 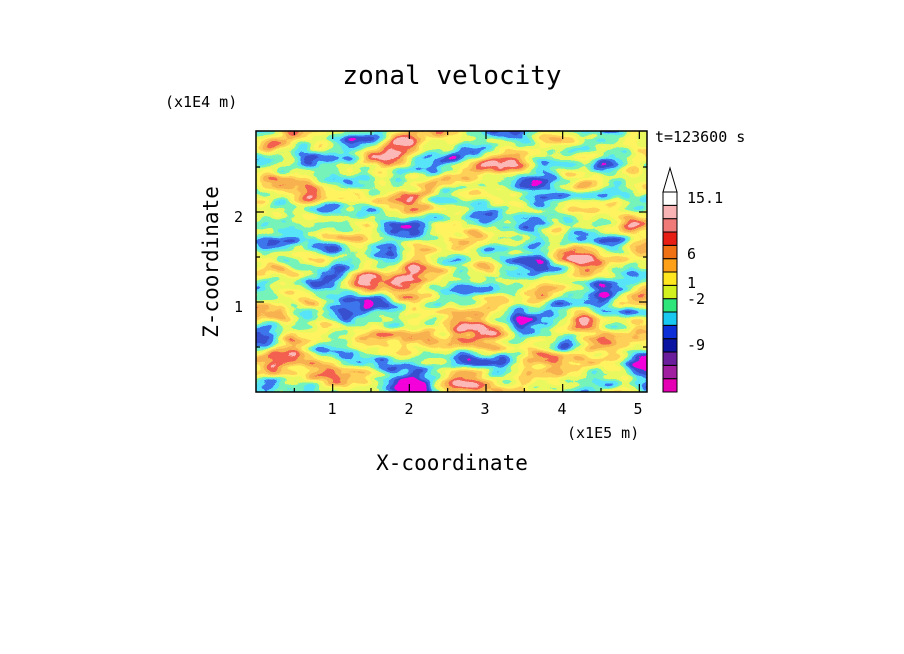 What do you see at coordinates (211, 262) in the screenshot?
I see `y-axis-label: Z-coordinate` at bounding box center [211, 262].